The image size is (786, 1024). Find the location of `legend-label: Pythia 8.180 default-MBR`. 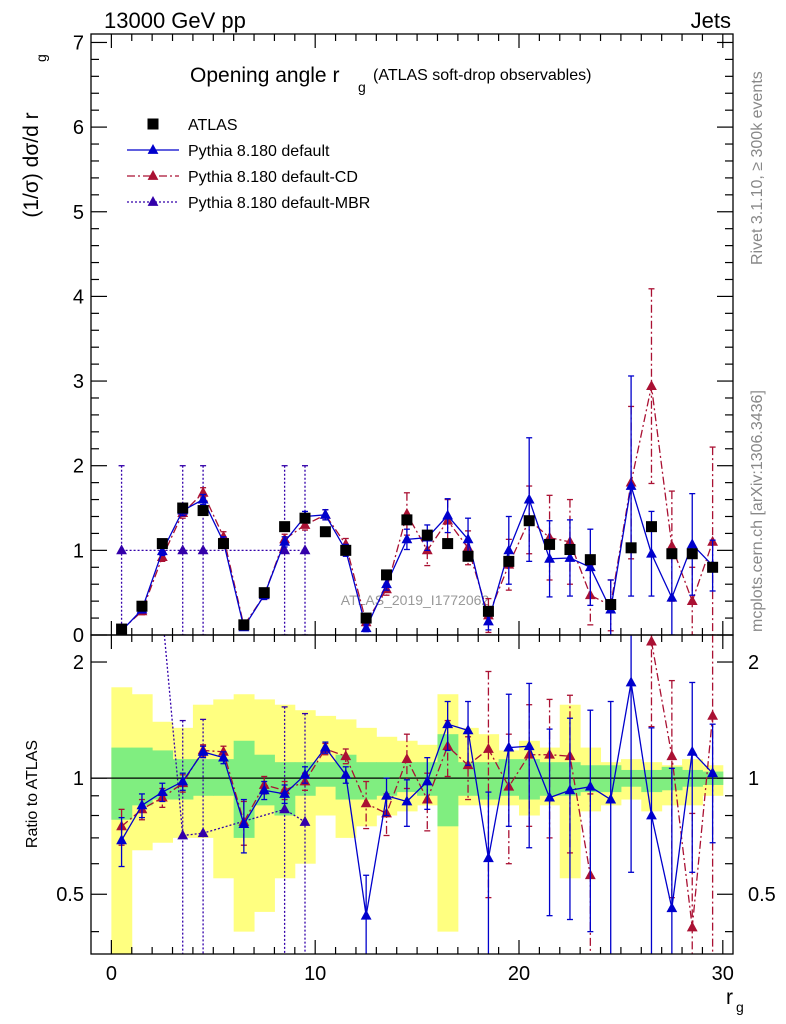

legend-label: Pythia 8.180 default-MBR is located at coordinates (279, 203).